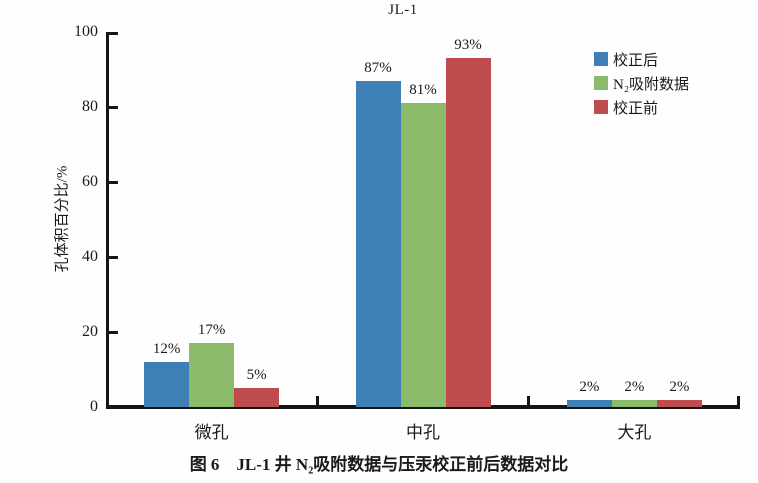 This screenshot has height=483, width=758. What do you see at coordinates (94, 406) in the screenshot?
I see `y-tick-label: 0` at bounding box center [94, 406].